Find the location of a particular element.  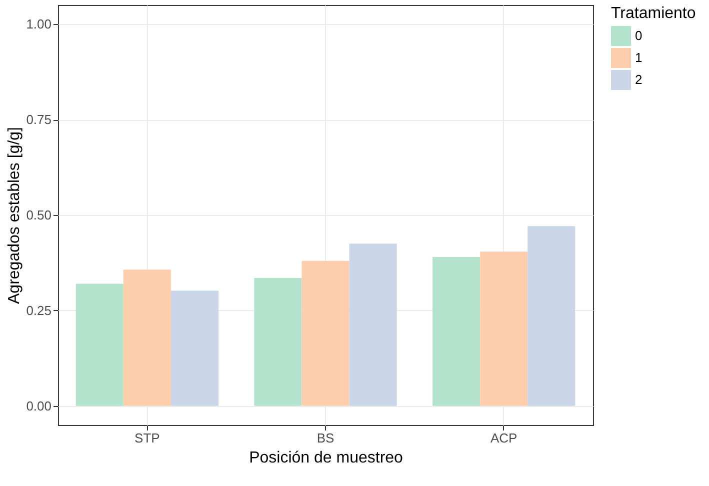

x-axis-title: Posición de muestreo is located at coordinates (326, 458).